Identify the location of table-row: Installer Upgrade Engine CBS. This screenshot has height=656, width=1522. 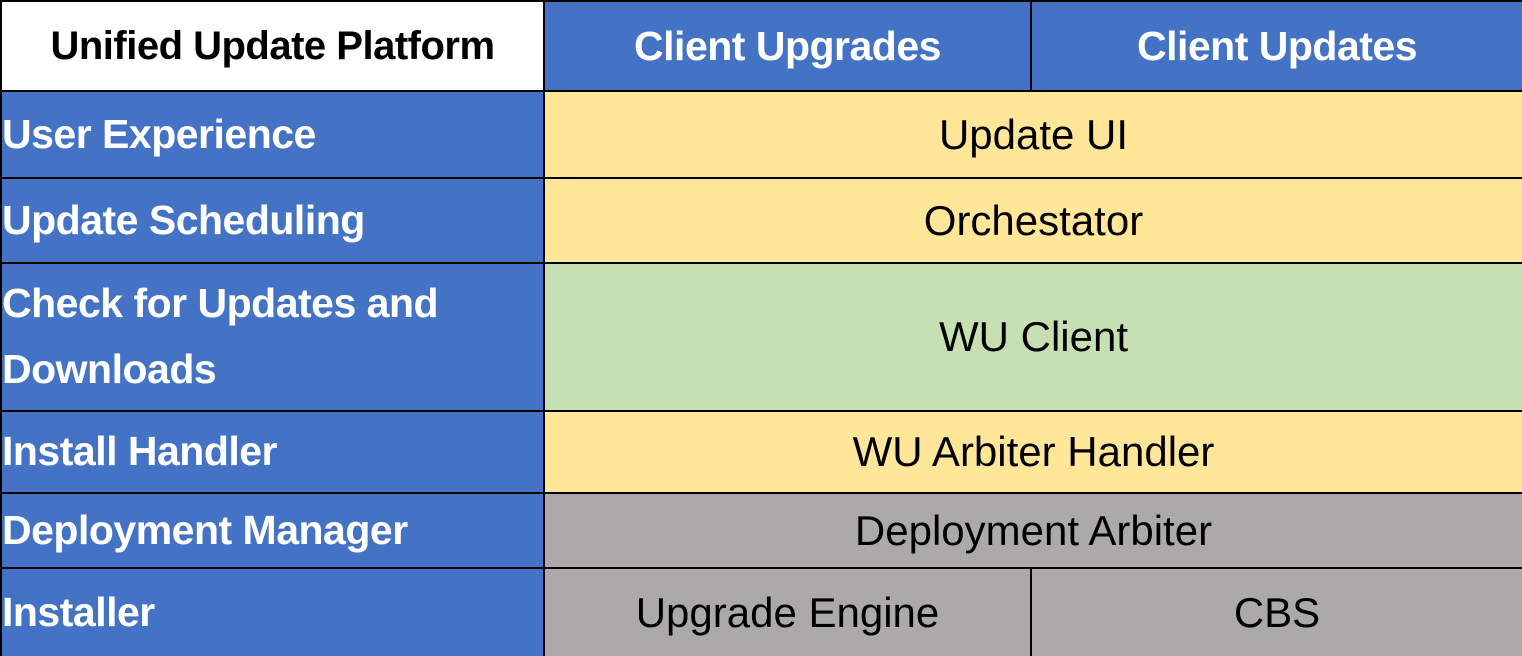
(761, 611).